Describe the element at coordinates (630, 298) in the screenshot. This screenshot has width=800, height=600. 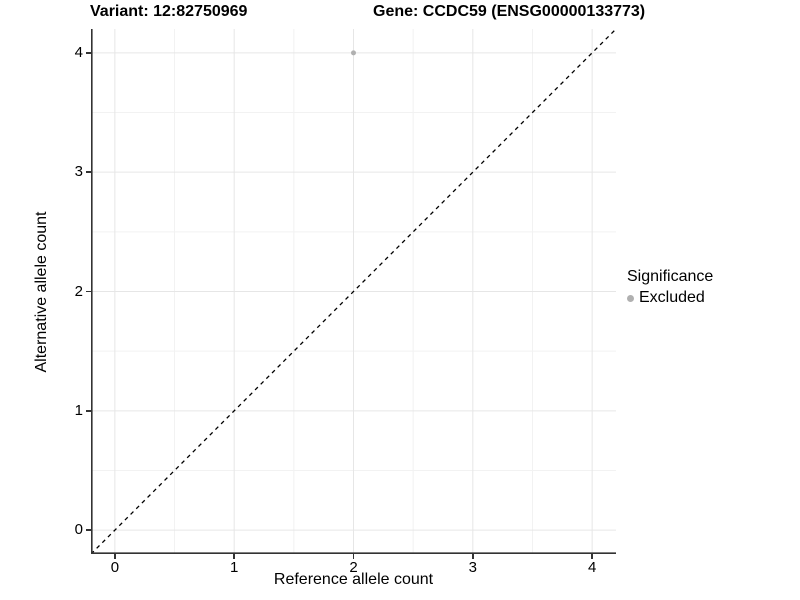
I see `legend-key-dot` at that location.